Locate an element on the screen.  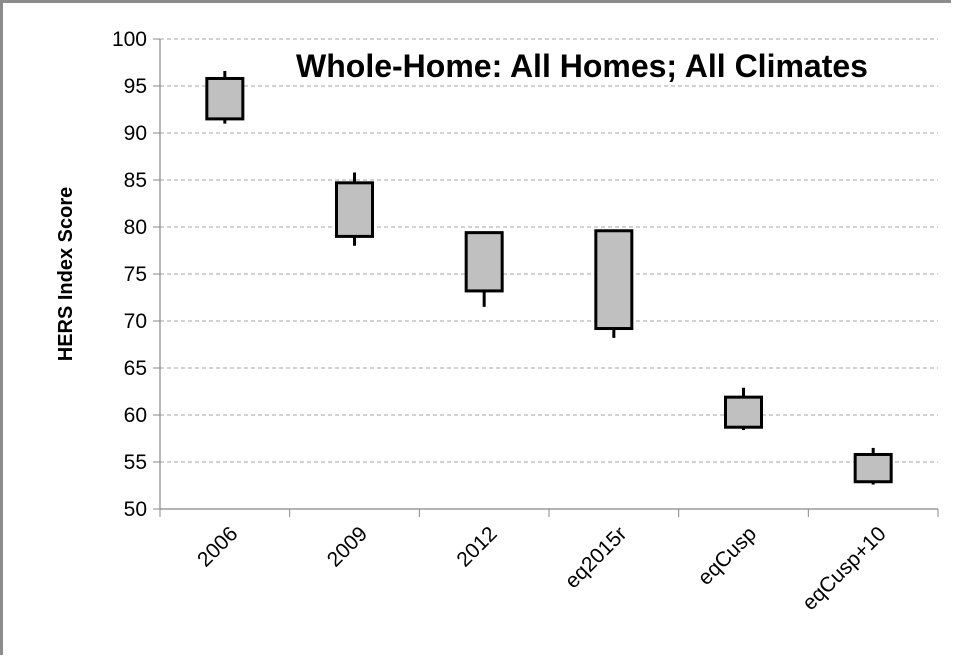
category-label: 2009 is located at coordinates (347, 546).